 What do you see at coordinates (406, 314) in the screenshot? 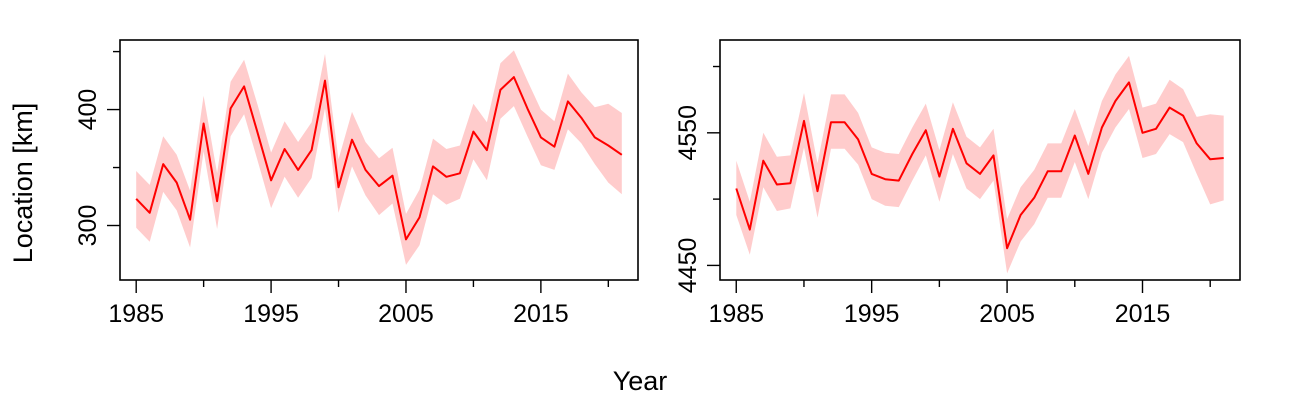
I see `left-x-tick-label: 2005` at bounding box center [406, 314].